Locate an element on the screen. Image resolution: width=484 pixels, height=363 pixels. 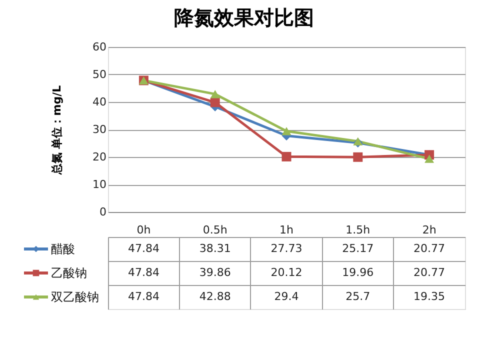
y-tick-label: 60 is located at coordinates (99, 47).